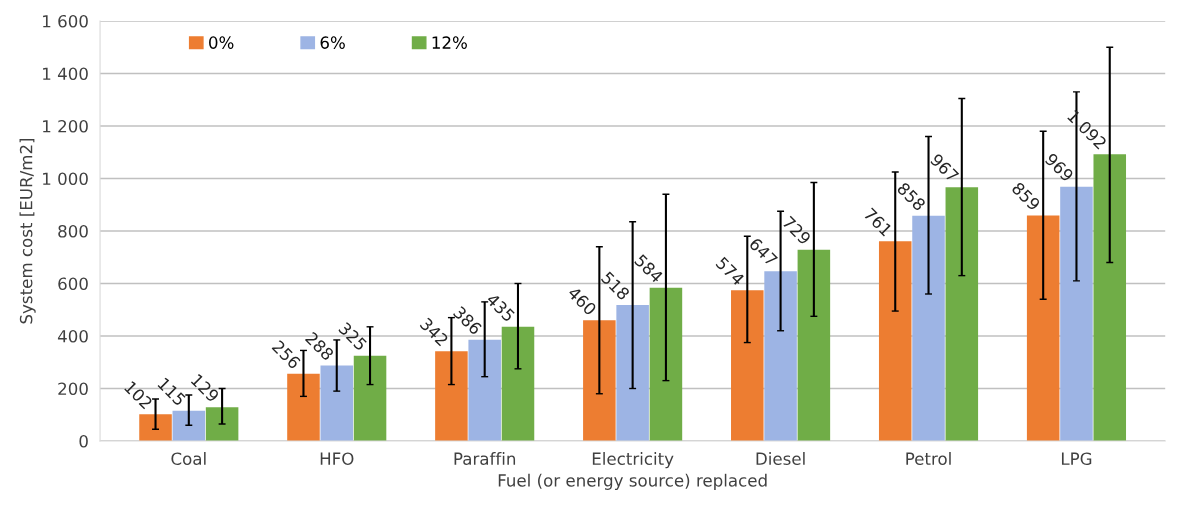  I want to click on data-label: 647, so click(763, 252).